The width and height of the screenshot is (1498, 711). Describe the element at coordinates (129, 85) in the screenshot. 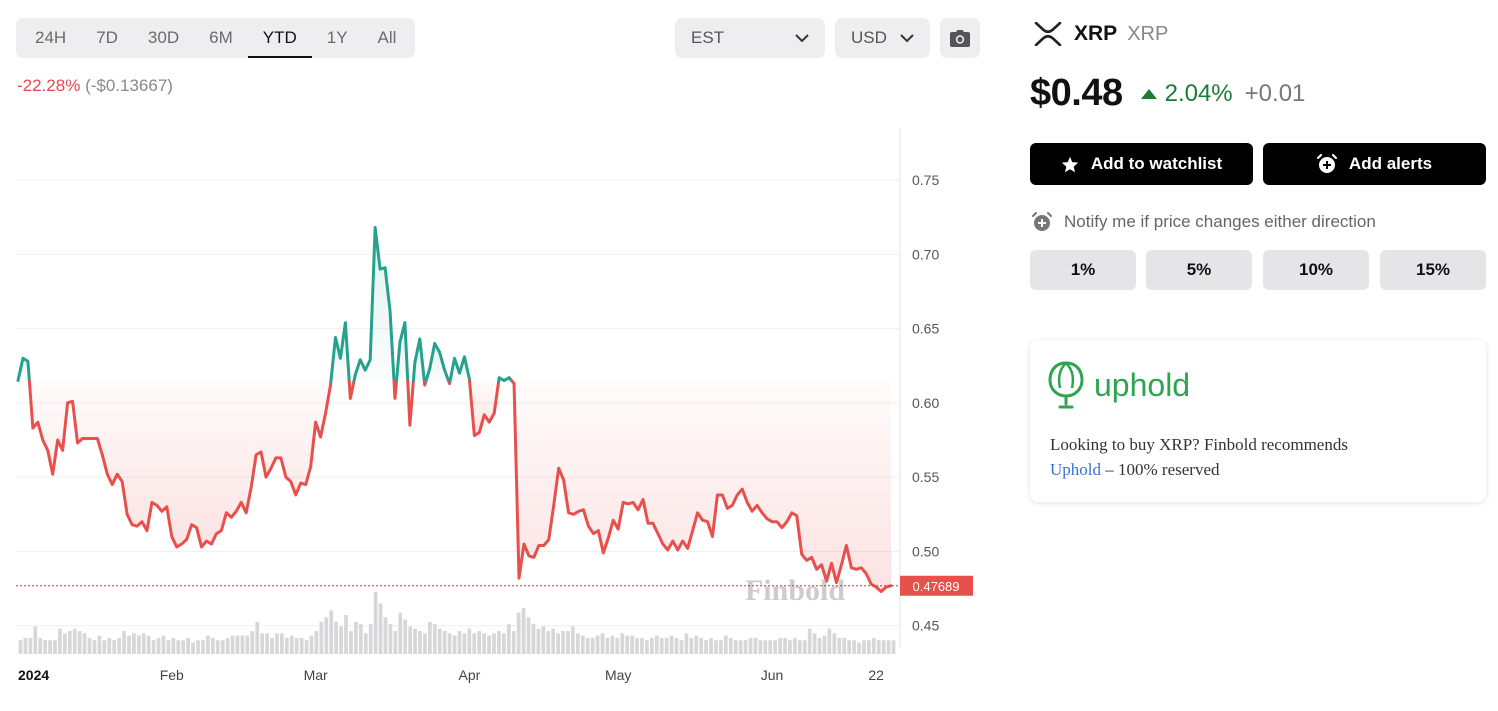

I see `period-change-absolute: (-$0.13667)` at that location.